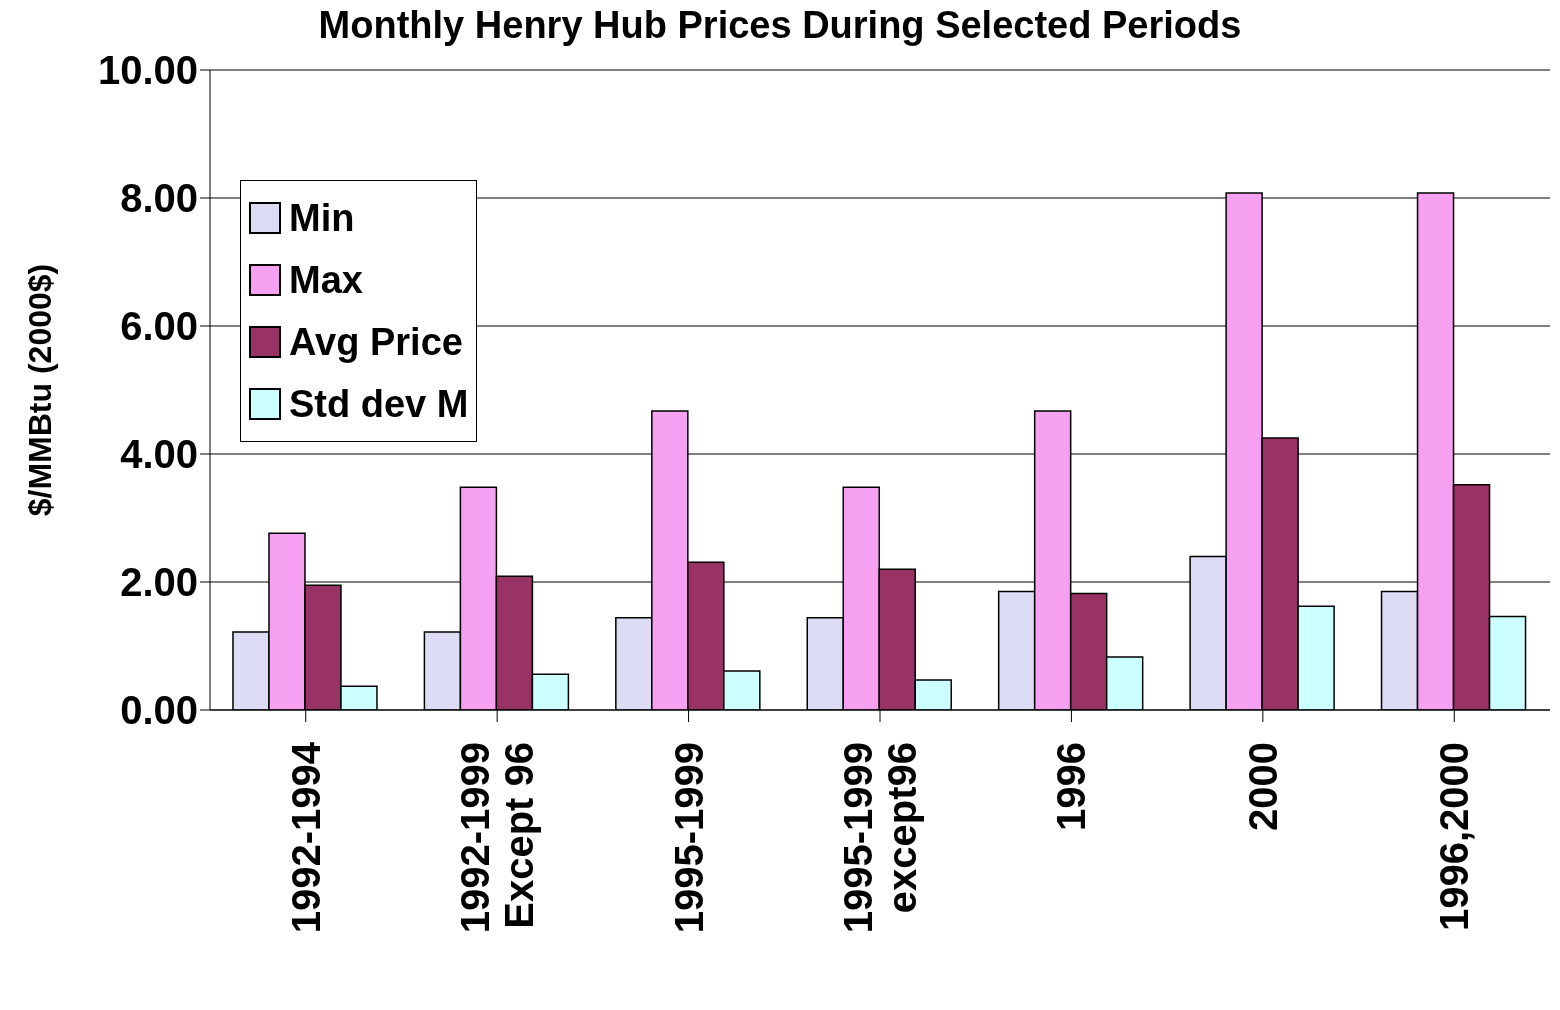 Image resolution: width=1560 pixels, height=1010 pixels. I want to click on x-tick-label: 2000, so click(1262, 786).